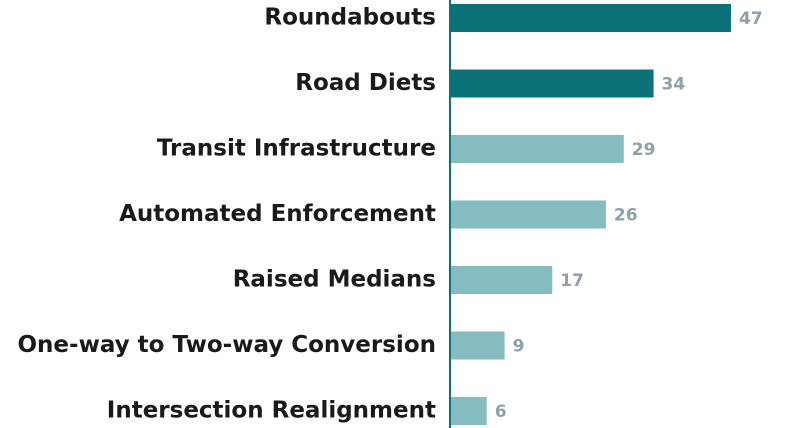  I want to click on category-label: Roundabouts, so click(350, 18).